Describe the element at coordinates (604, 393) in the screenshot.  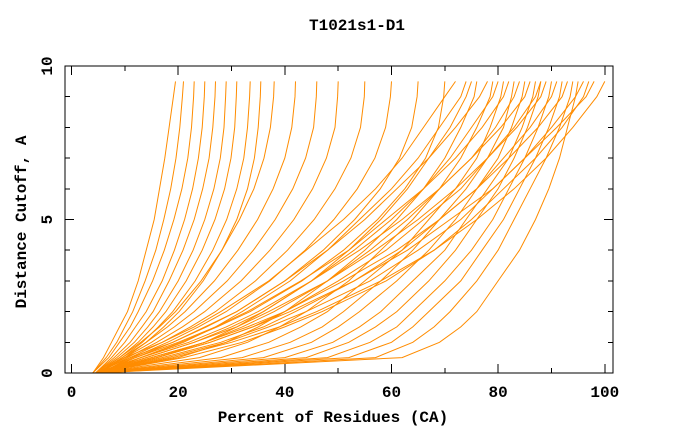
I see `x-tick-label: 100` at that location.